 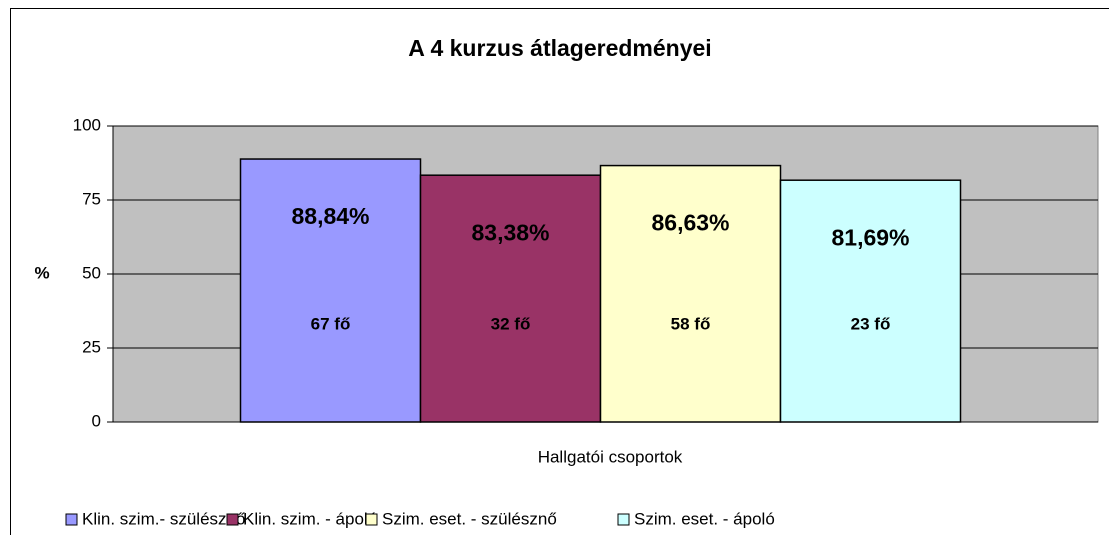 What do you see at coordinates (330, 216) in the screenshot?
I see `value-label: 88,84%` at bounding box center [330, 216].